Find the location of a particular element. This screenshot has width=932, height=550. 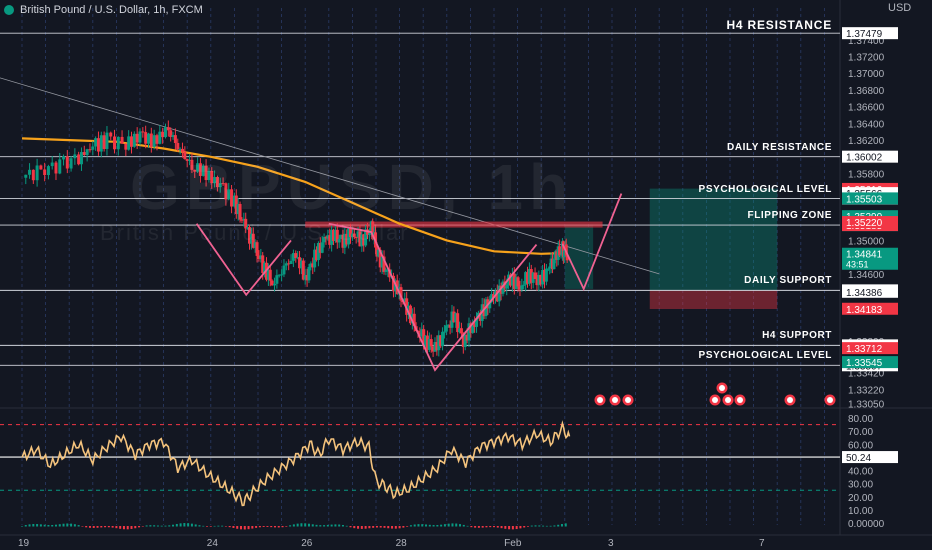

rsi-tick-label: 40.00 is located at coordinates (860, 472).